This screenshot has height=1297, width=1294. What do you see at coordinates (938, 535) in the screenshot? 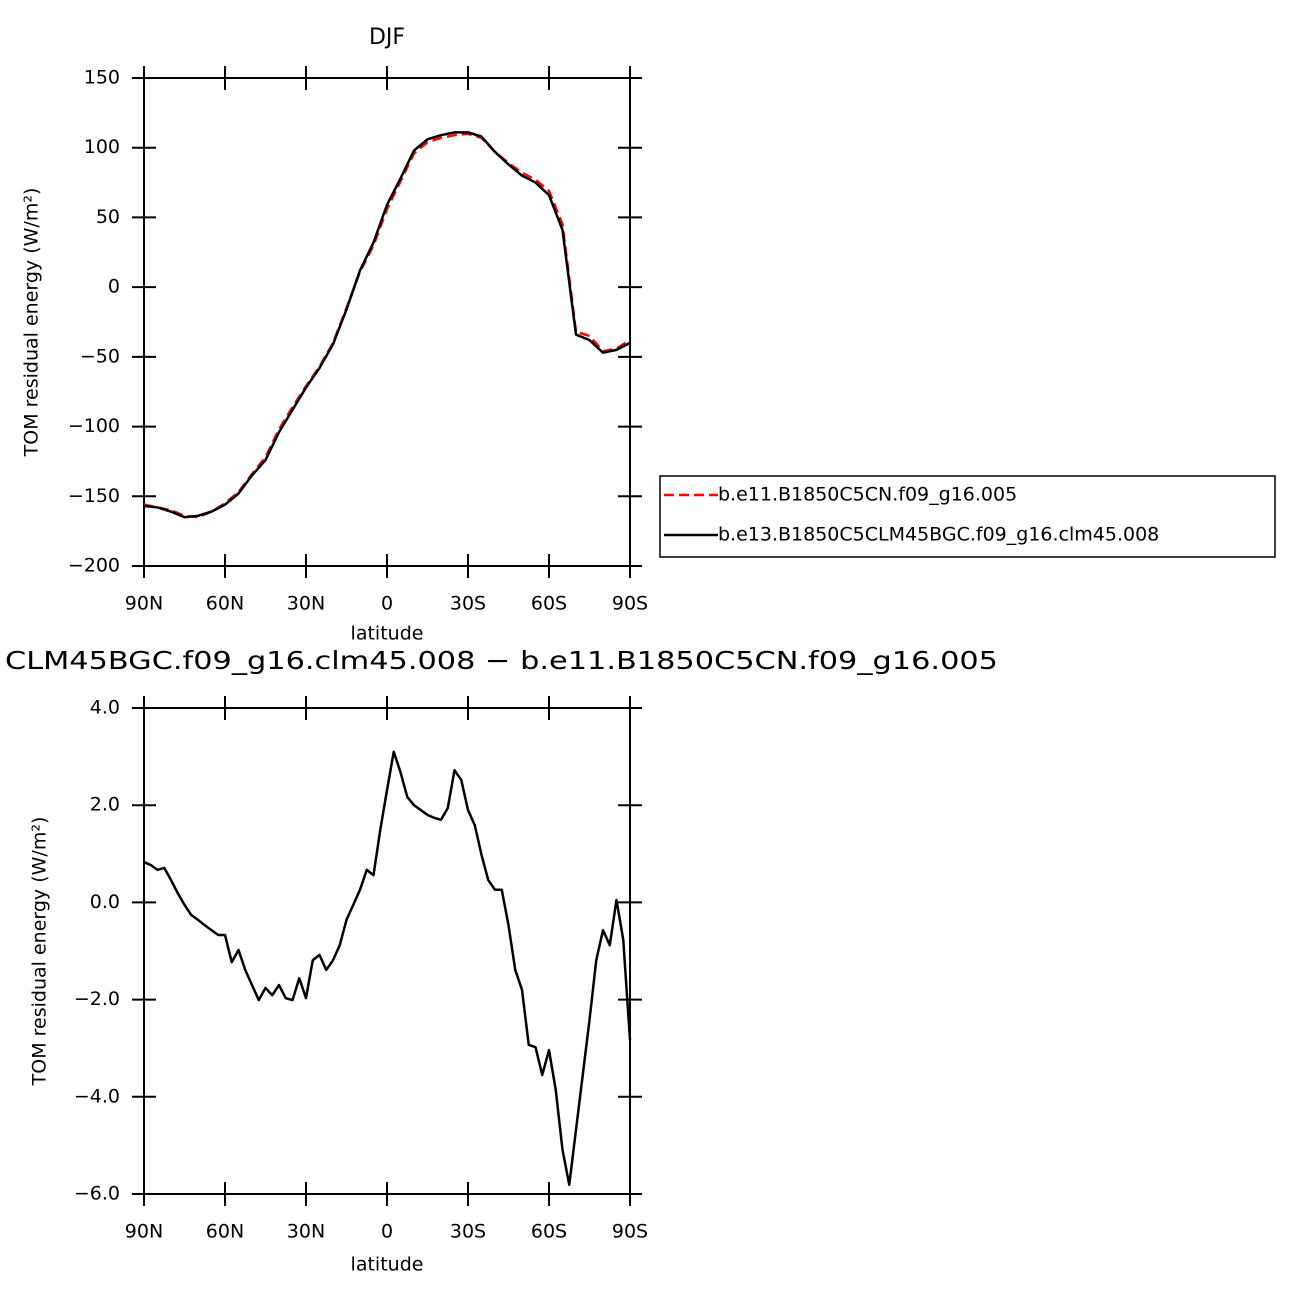
I see `legend-label: b.e13.B1850C5CLM45BGC.f09_g16.clm45.008` at bounding box center [938, 535].